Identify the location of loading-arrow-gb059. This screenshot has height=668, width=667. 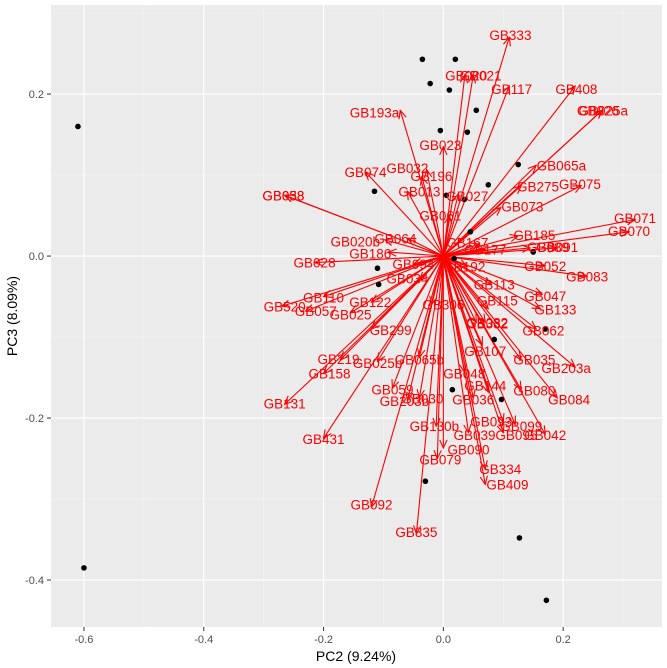
(417, 322).